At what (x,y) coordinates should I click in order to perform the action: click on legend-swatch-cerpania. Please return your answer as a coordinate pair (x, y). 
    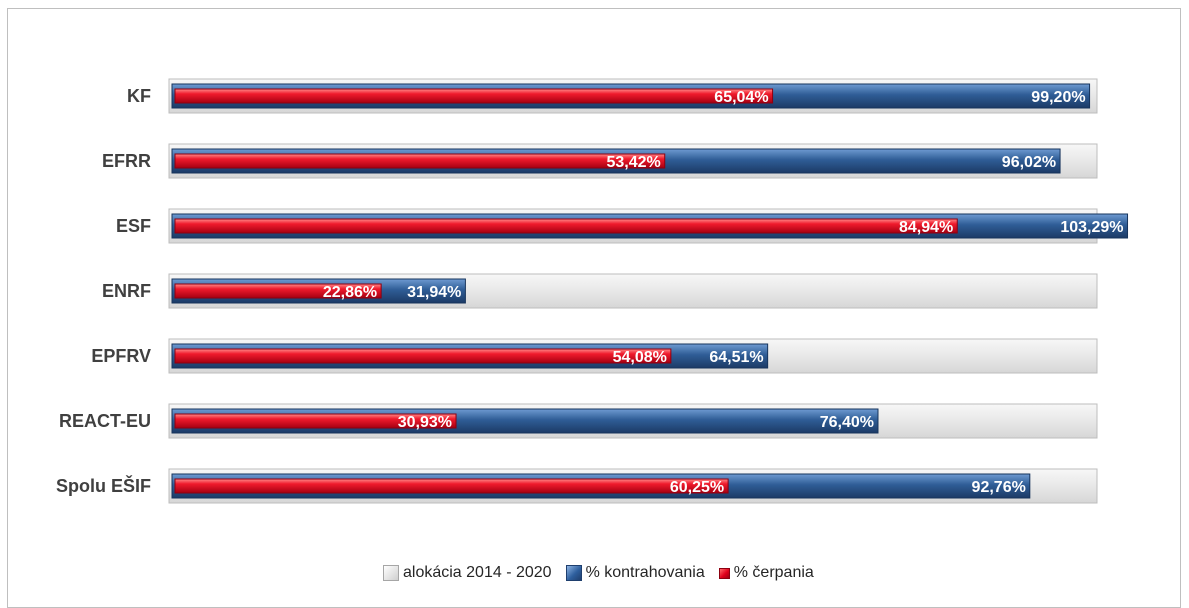
    Looking at the image, I should click on (724, 573).